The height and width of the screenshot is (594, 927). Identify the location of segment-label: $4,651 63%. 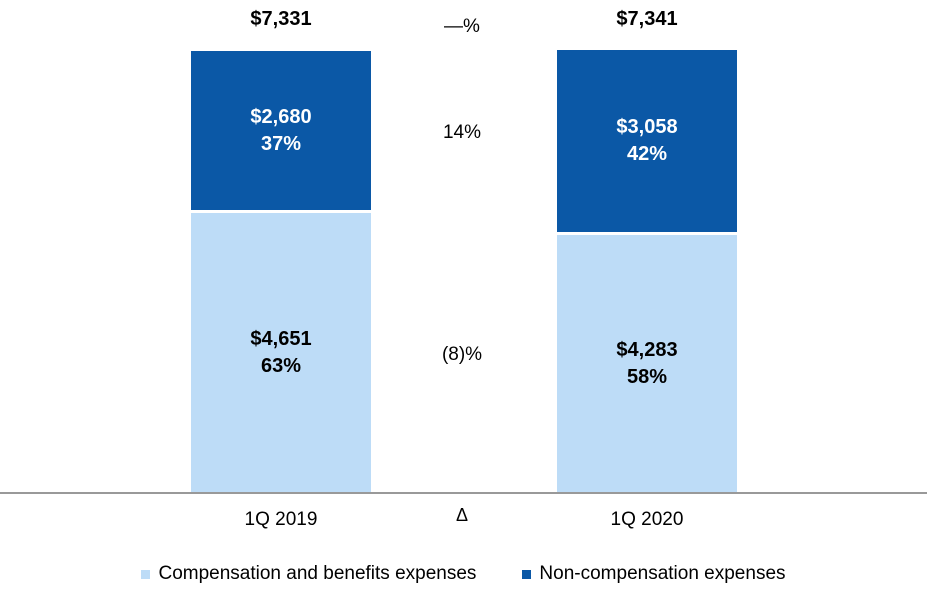
(280, 353).